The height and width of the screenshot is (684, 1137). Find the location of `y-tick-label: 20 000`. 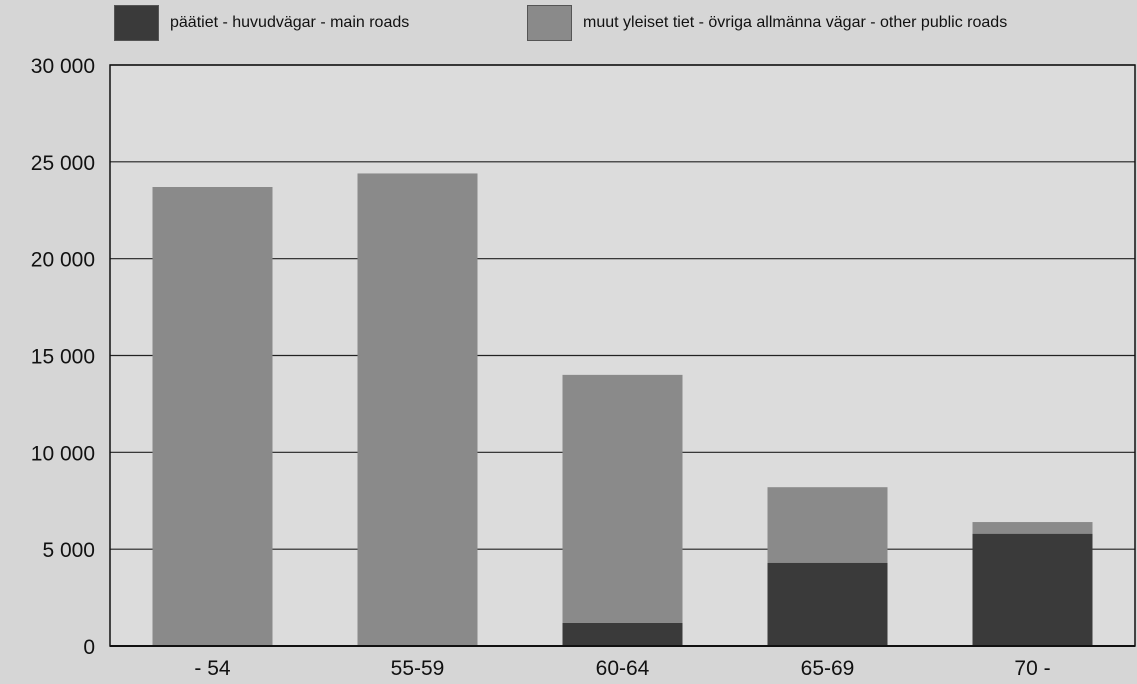

y-tick-label: 20 000 is located at coordinates (63, 260).